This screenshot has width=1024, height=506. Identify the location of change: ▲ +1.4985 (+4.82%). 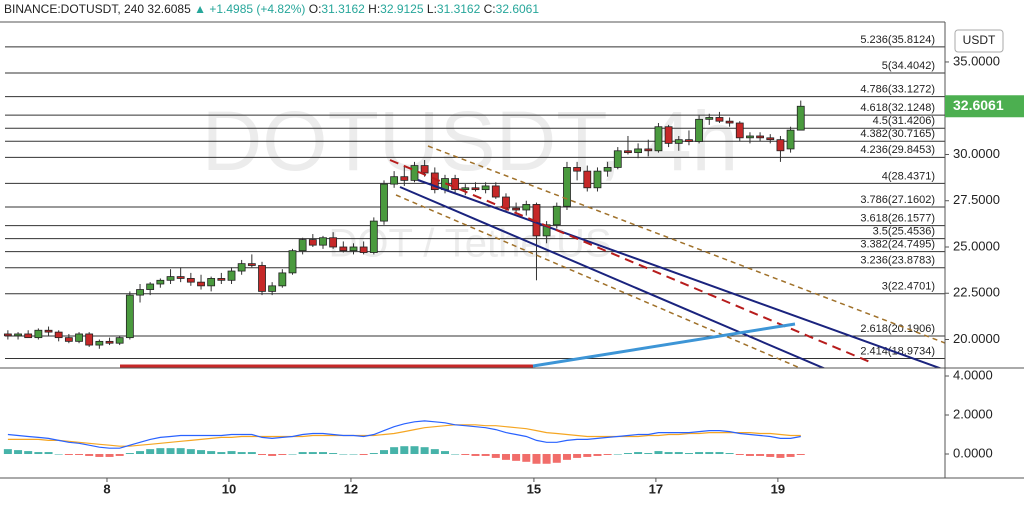
(249, 9).